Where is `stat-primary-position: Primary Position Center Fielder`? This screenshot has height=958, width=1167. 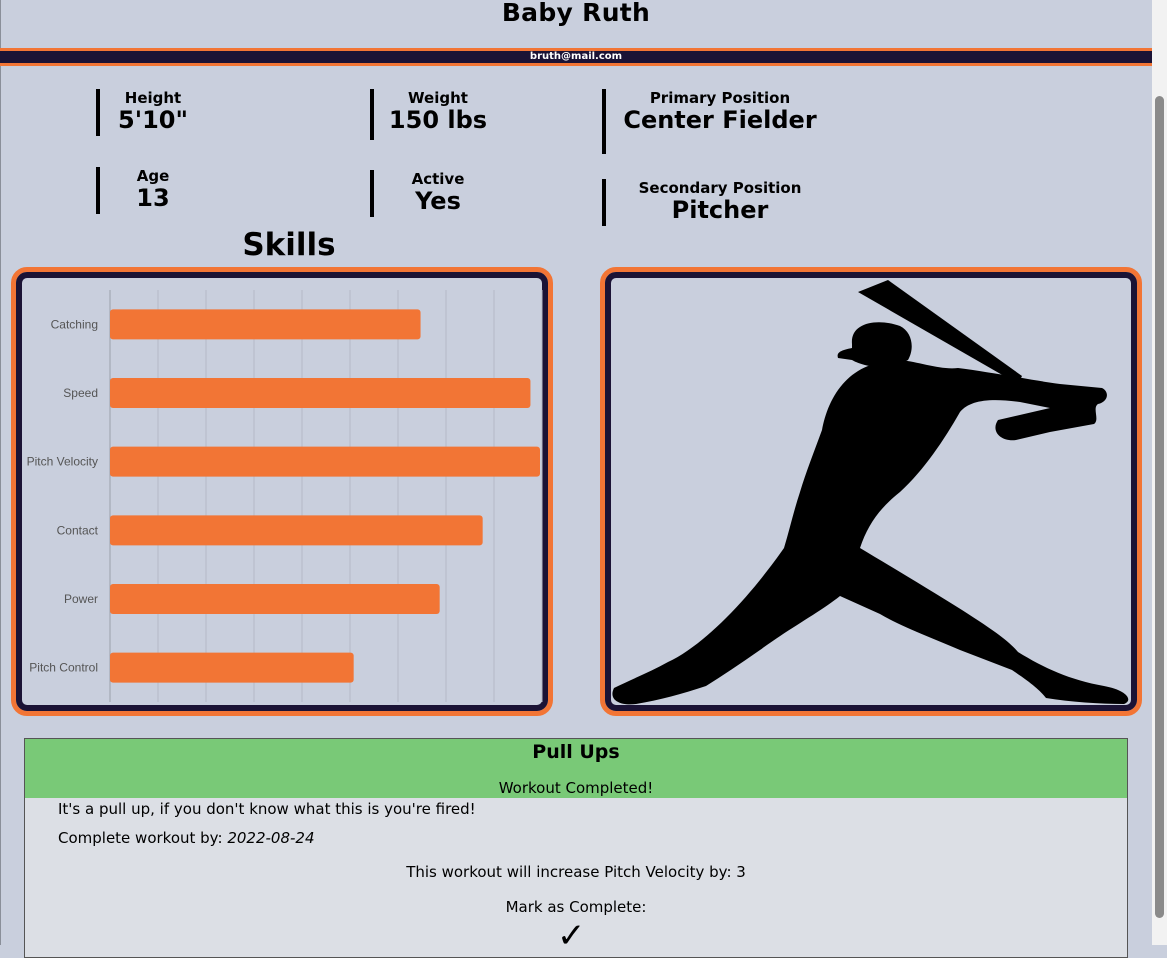 stat-primary-position: Primary Position Center Fielder is located at coordinates (718, 121).